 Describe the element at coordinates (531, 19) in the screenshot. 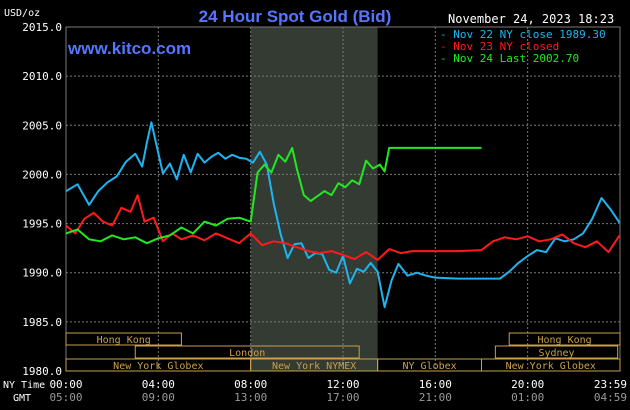

I see `date-label: November 24, 2023 18:23` at that location.